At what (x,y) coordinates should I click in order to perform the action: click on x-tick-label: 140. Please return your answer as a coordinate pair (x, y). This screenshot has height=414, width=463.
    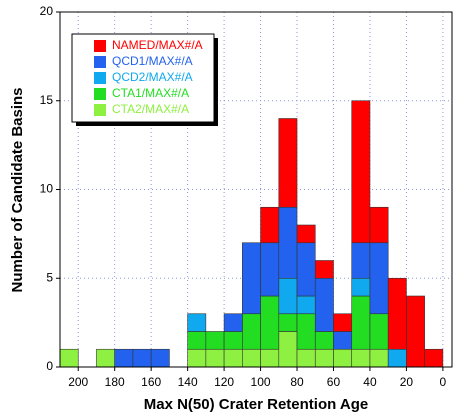
    Looking at the image, I should click on (188, 382).